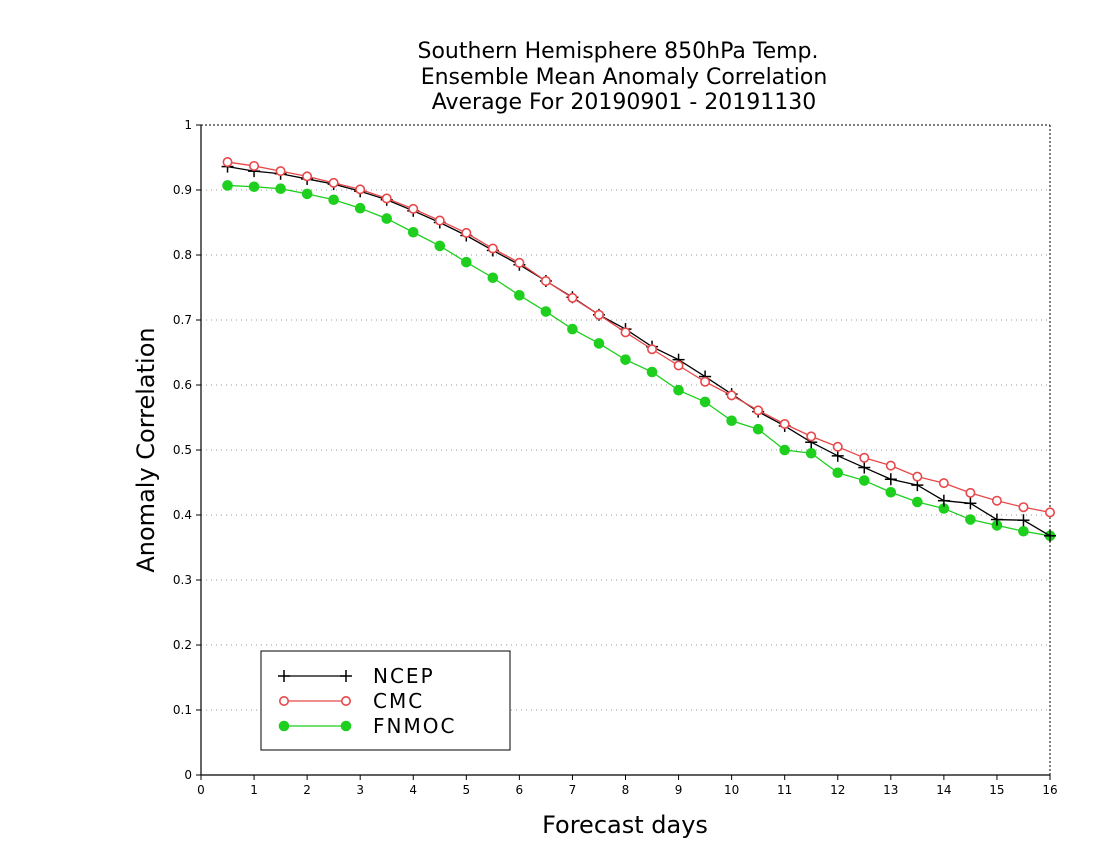 The width and height of the screenshot is (1100, 850). I want to click on x-tick-label-6: 6, so click(520, 790).